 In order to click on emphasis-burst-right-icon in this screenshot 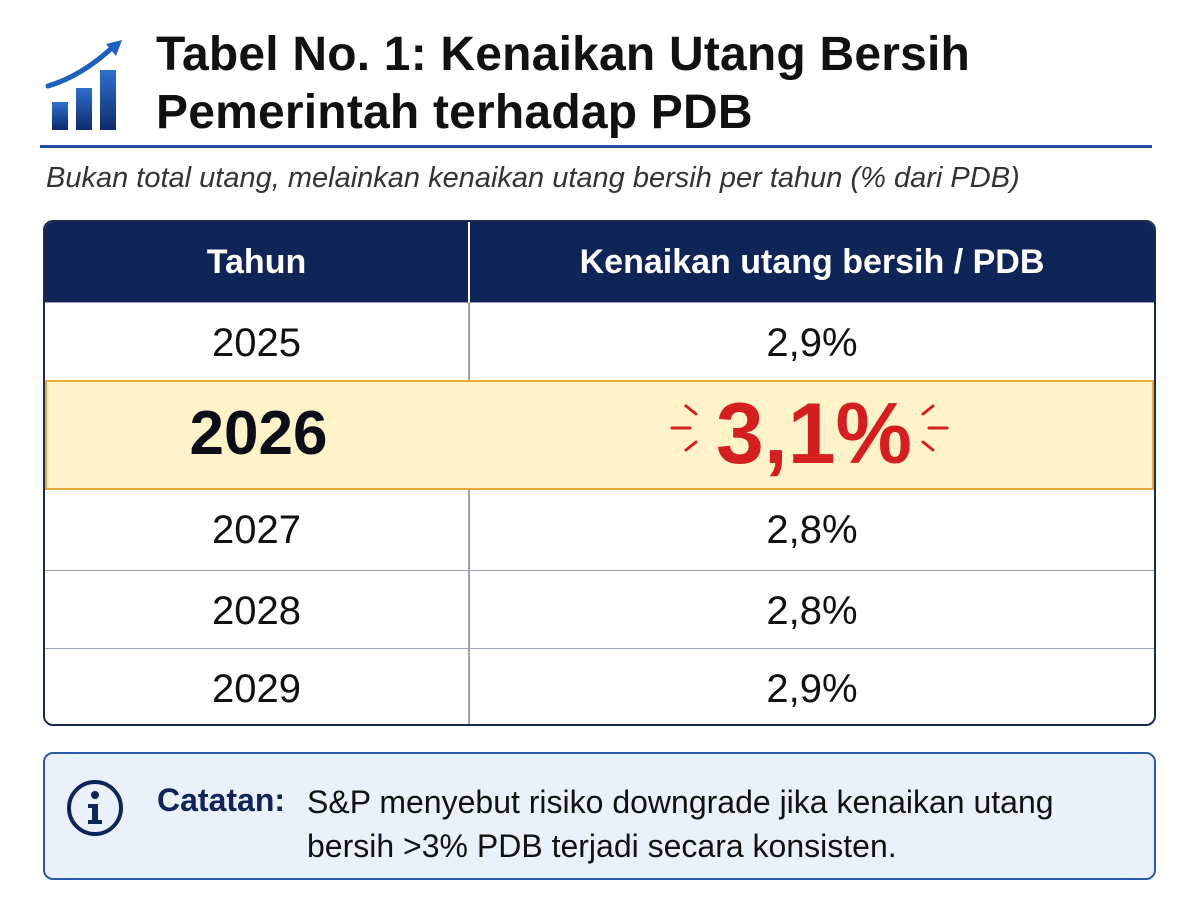, I will do `click(935, 428)`.